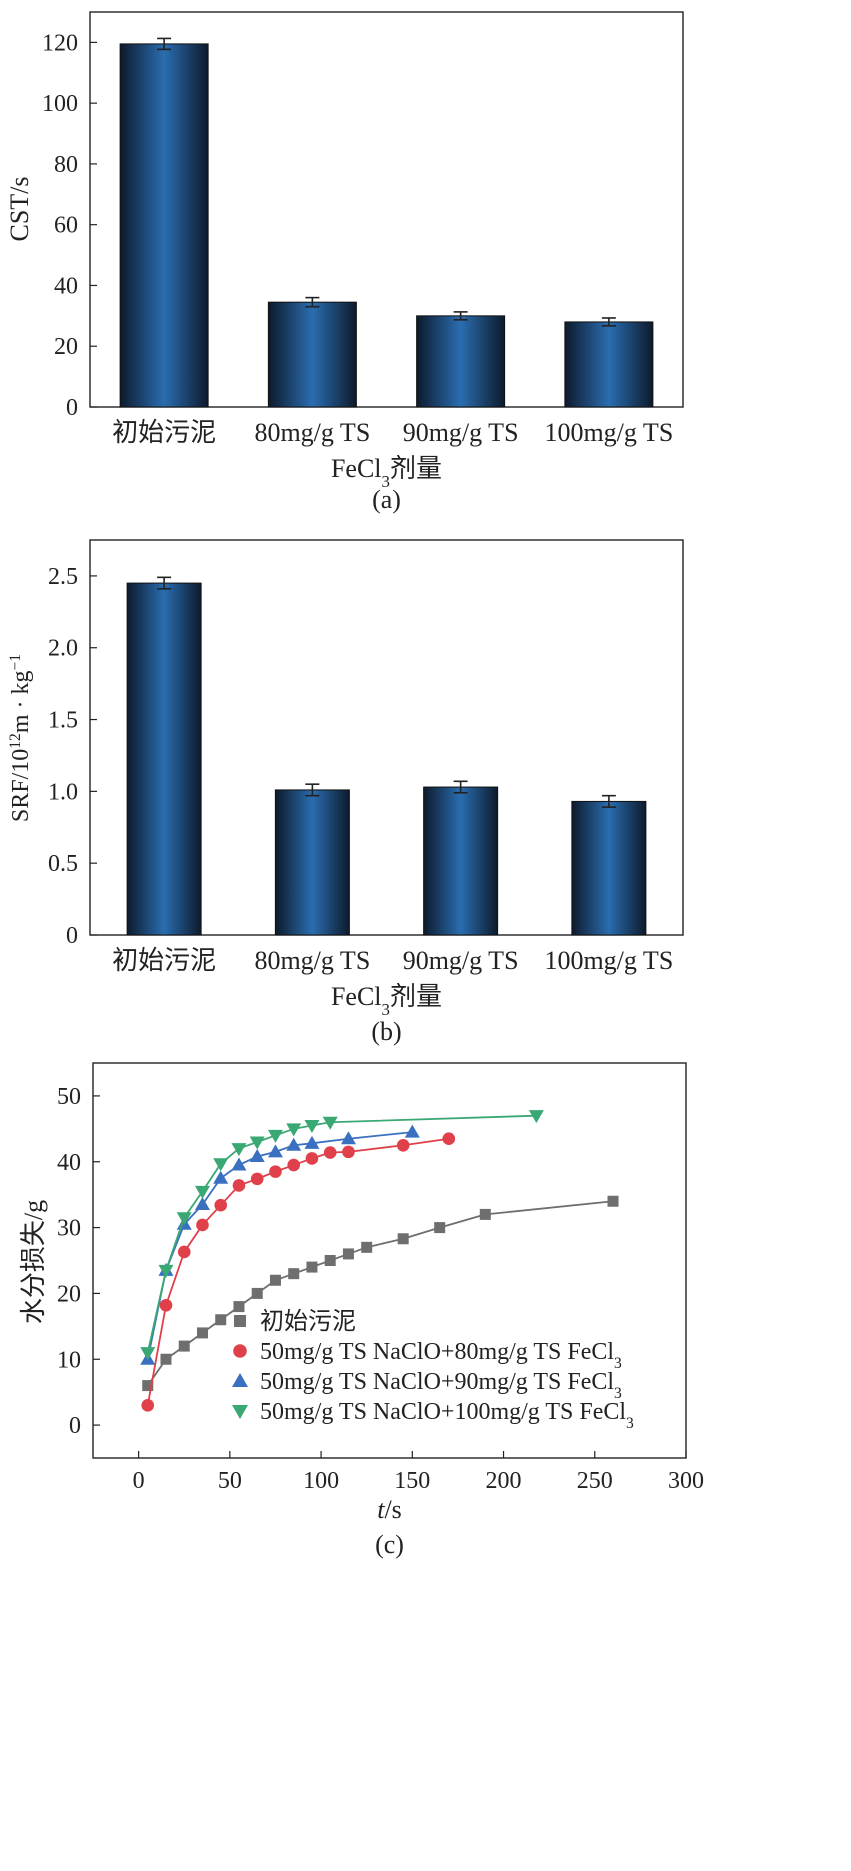 The width and height of the screenshot is (851, 1871). What do you see at coordinates (63, 792) in the screenshot?
I see `y-tick-label: 1.0` at bounding box center [63, 792].